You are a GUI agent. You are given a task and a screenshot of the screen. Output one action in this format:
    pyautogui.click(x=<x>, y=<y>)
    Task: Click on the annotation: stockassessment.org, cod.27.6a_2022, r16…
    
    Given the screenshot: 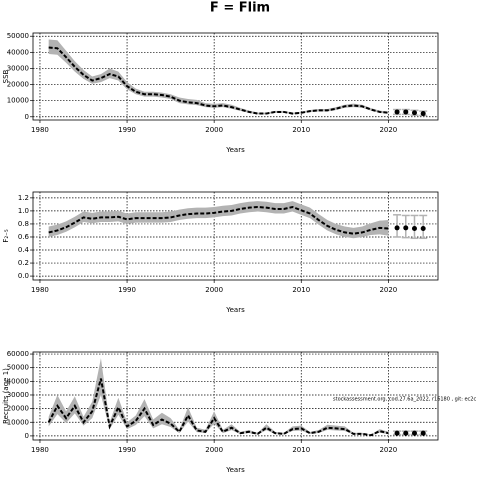 What is the action you would take?
    pyautogui.click(x=404, y=400)
    